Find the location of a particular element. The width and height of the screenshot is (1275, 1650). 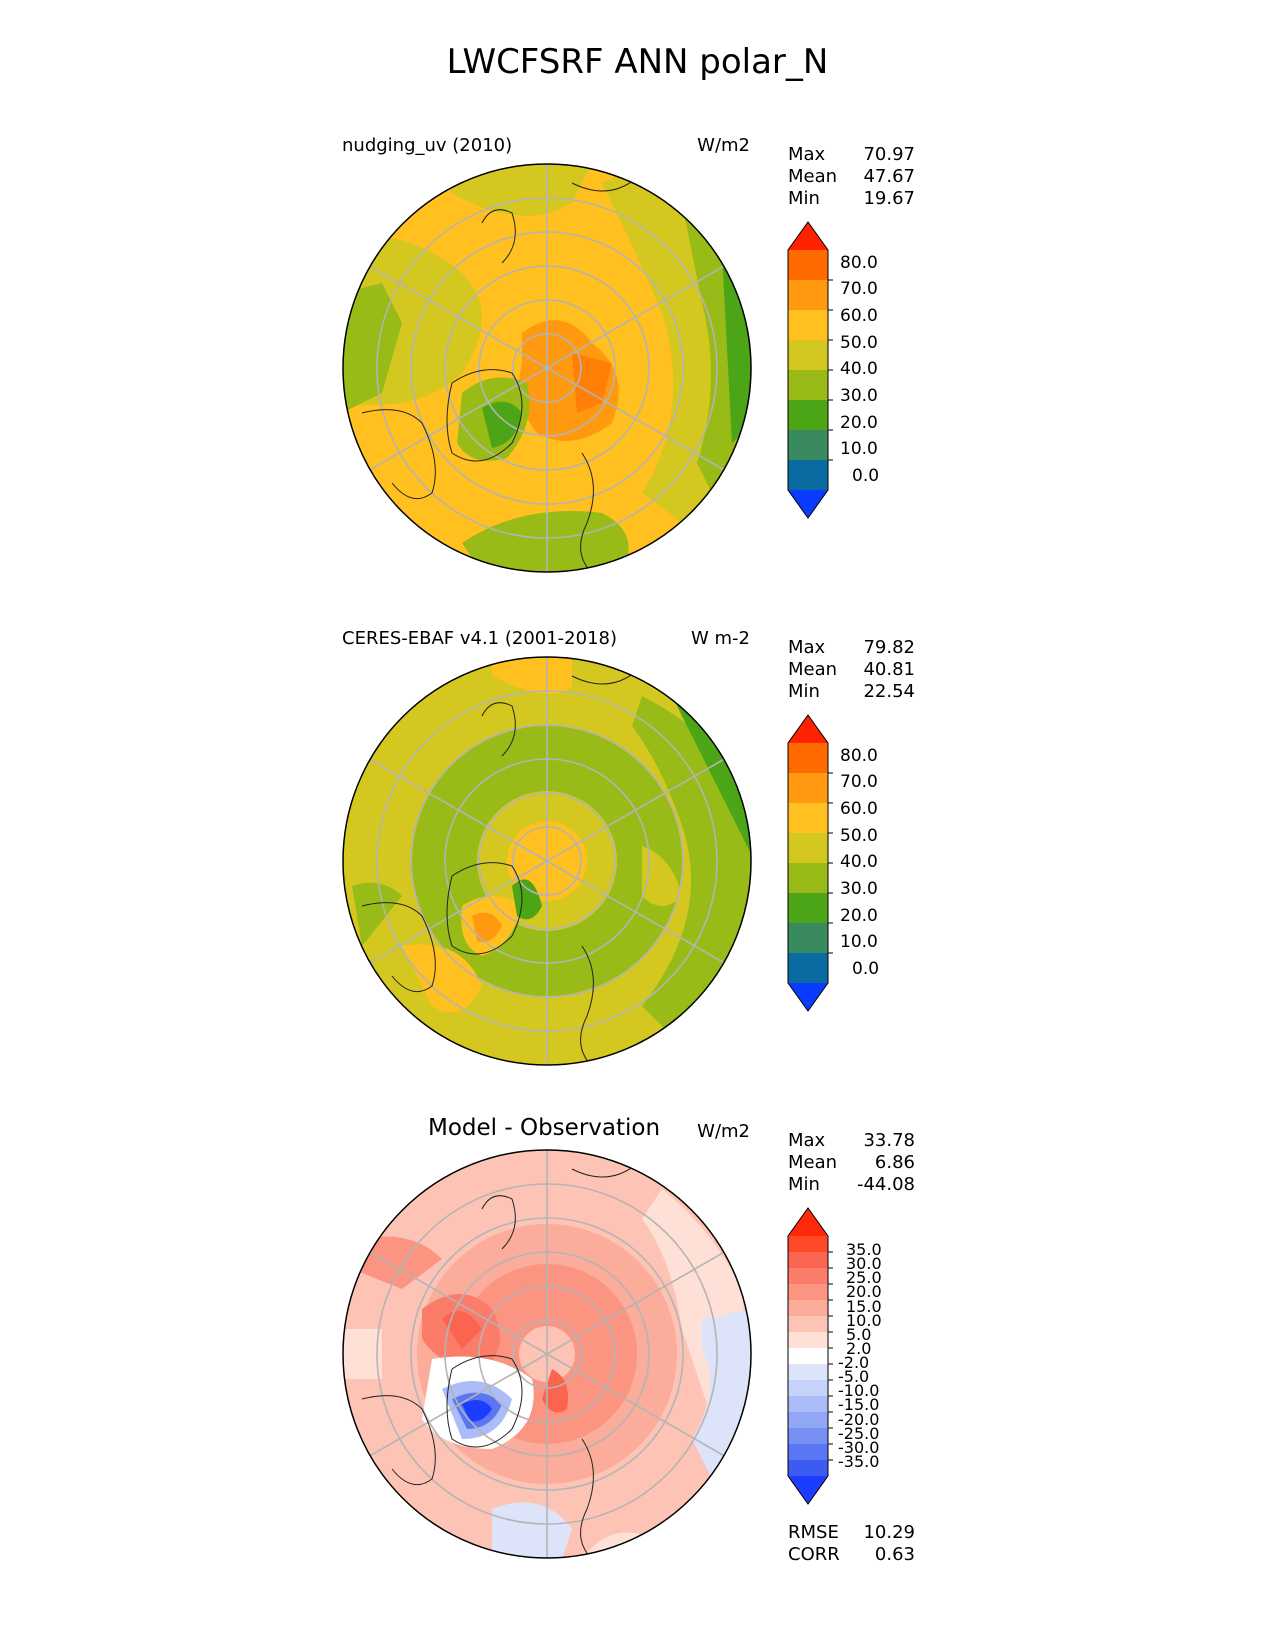

panel-reference-units: W m-2 is located at coordinates (720, 638).